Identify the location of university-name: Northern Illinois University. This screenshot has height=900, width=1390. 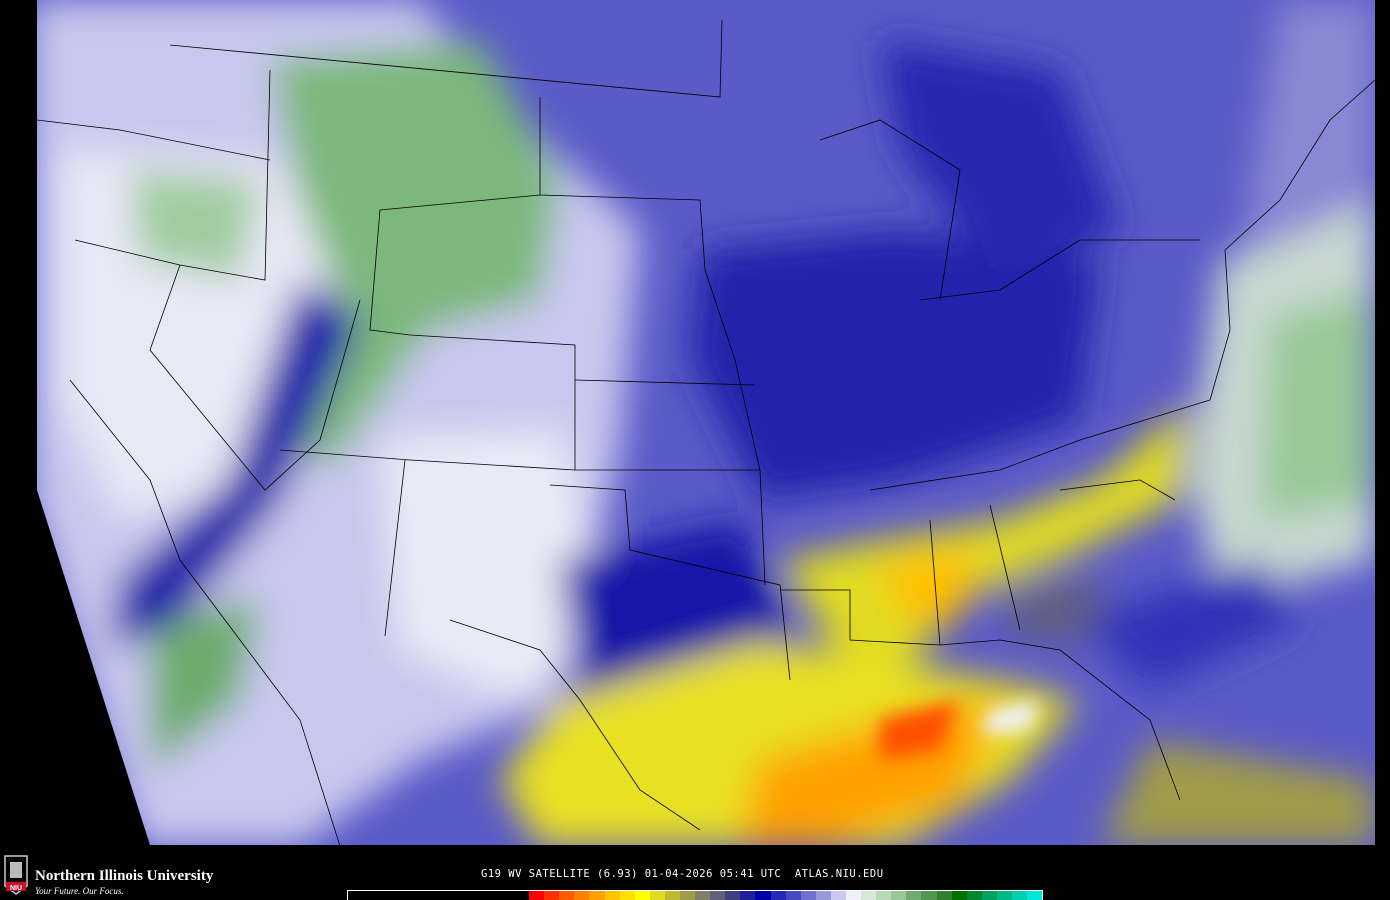
(124, 876).